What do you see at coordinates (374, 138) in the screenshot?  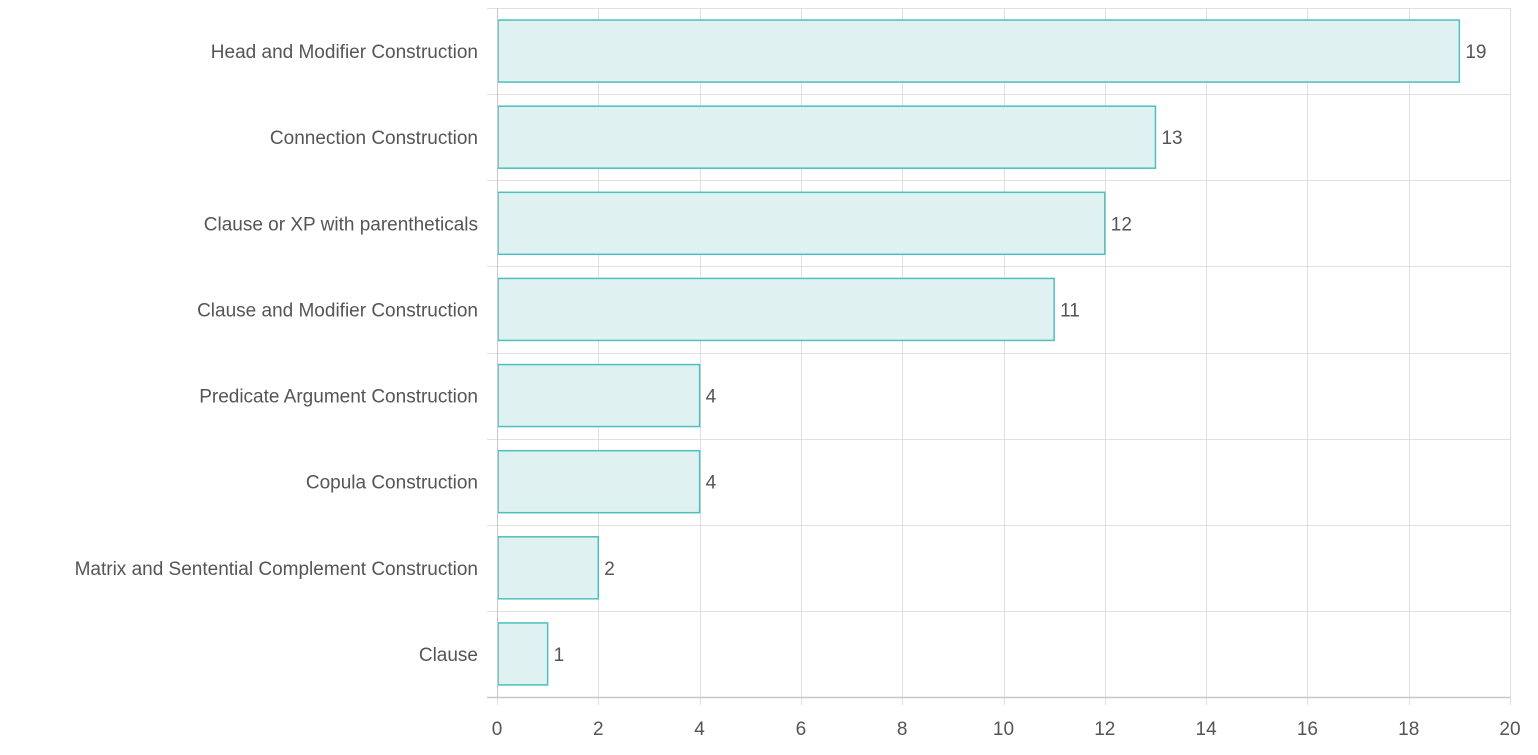 I see `category-label: Connection Construction` at bounding box center [374, 138].